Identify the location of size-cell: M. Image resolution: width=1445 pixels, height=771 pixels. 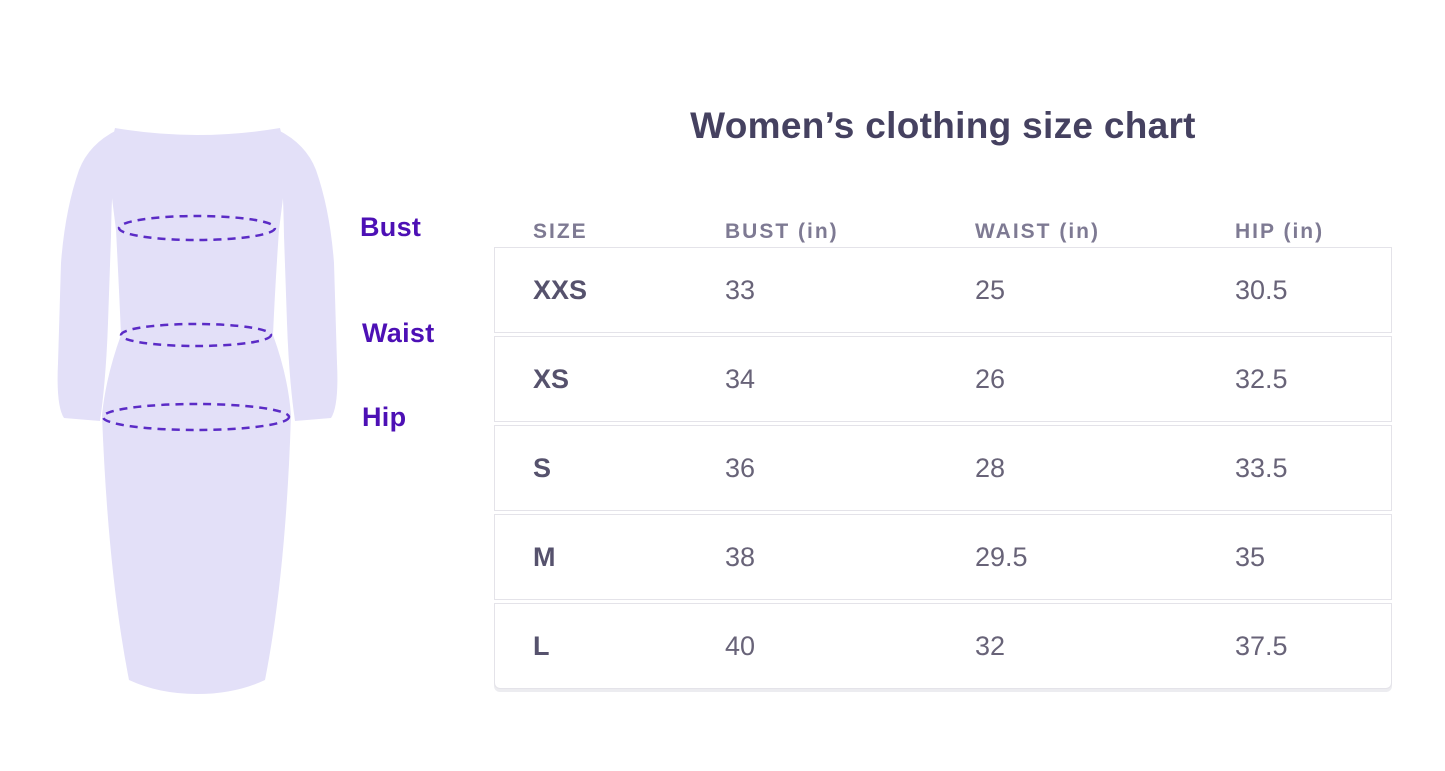
(544, 556).